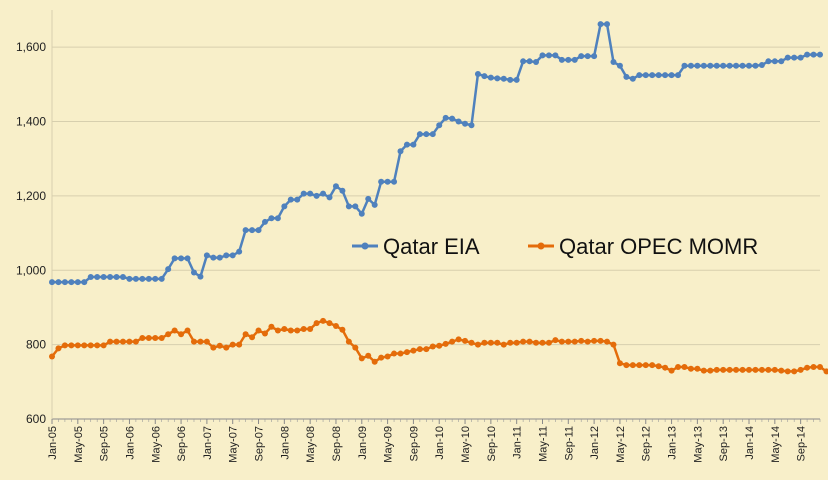 The image size is (828, 480). What do you see at coordinates (698, 444) in the screenshot?
I see `x-tick-label-May-13: May-13` at bounding box center [698, 444].